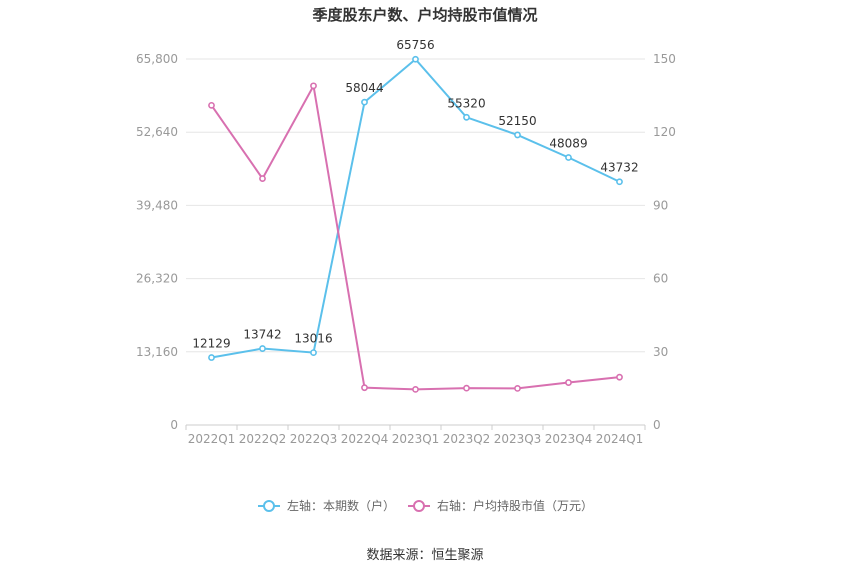  Describe the element at coordinates (212, 439) in the screenshot. I see `x-tick-label: 2022Q1` at that location.